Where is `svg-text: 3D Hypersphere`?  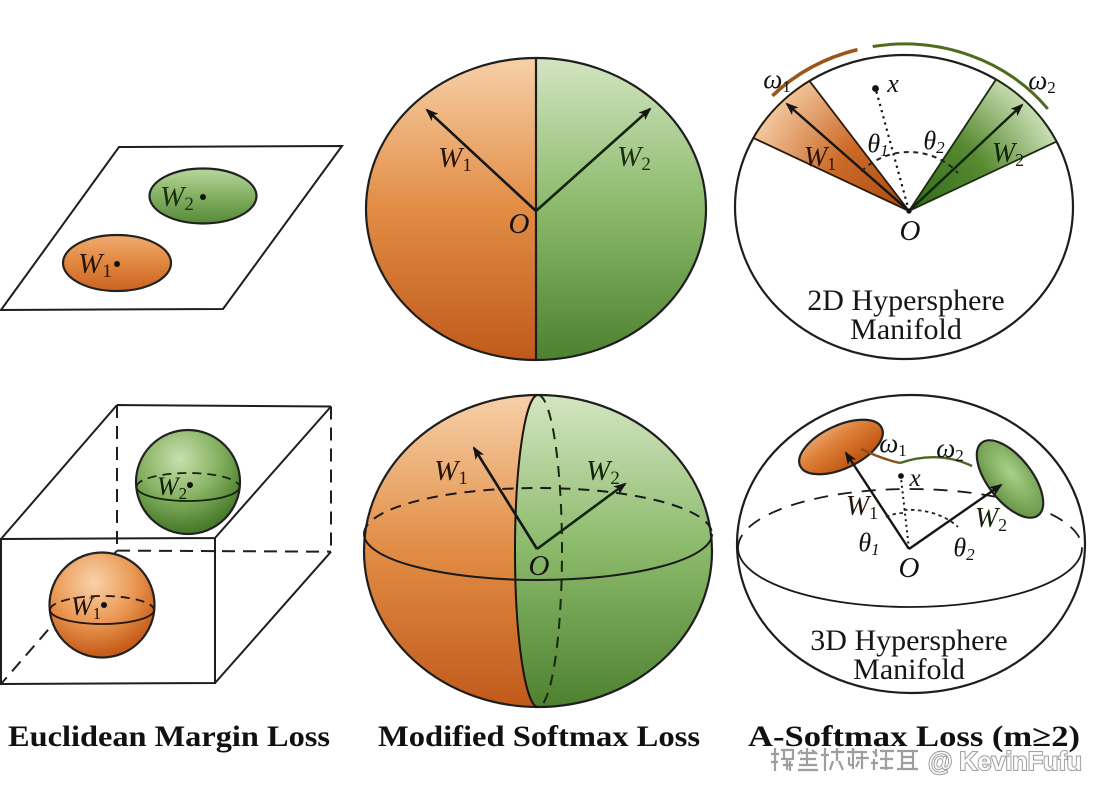
svg-text: 3D Hypersphere is located at coordinates (908, 640).